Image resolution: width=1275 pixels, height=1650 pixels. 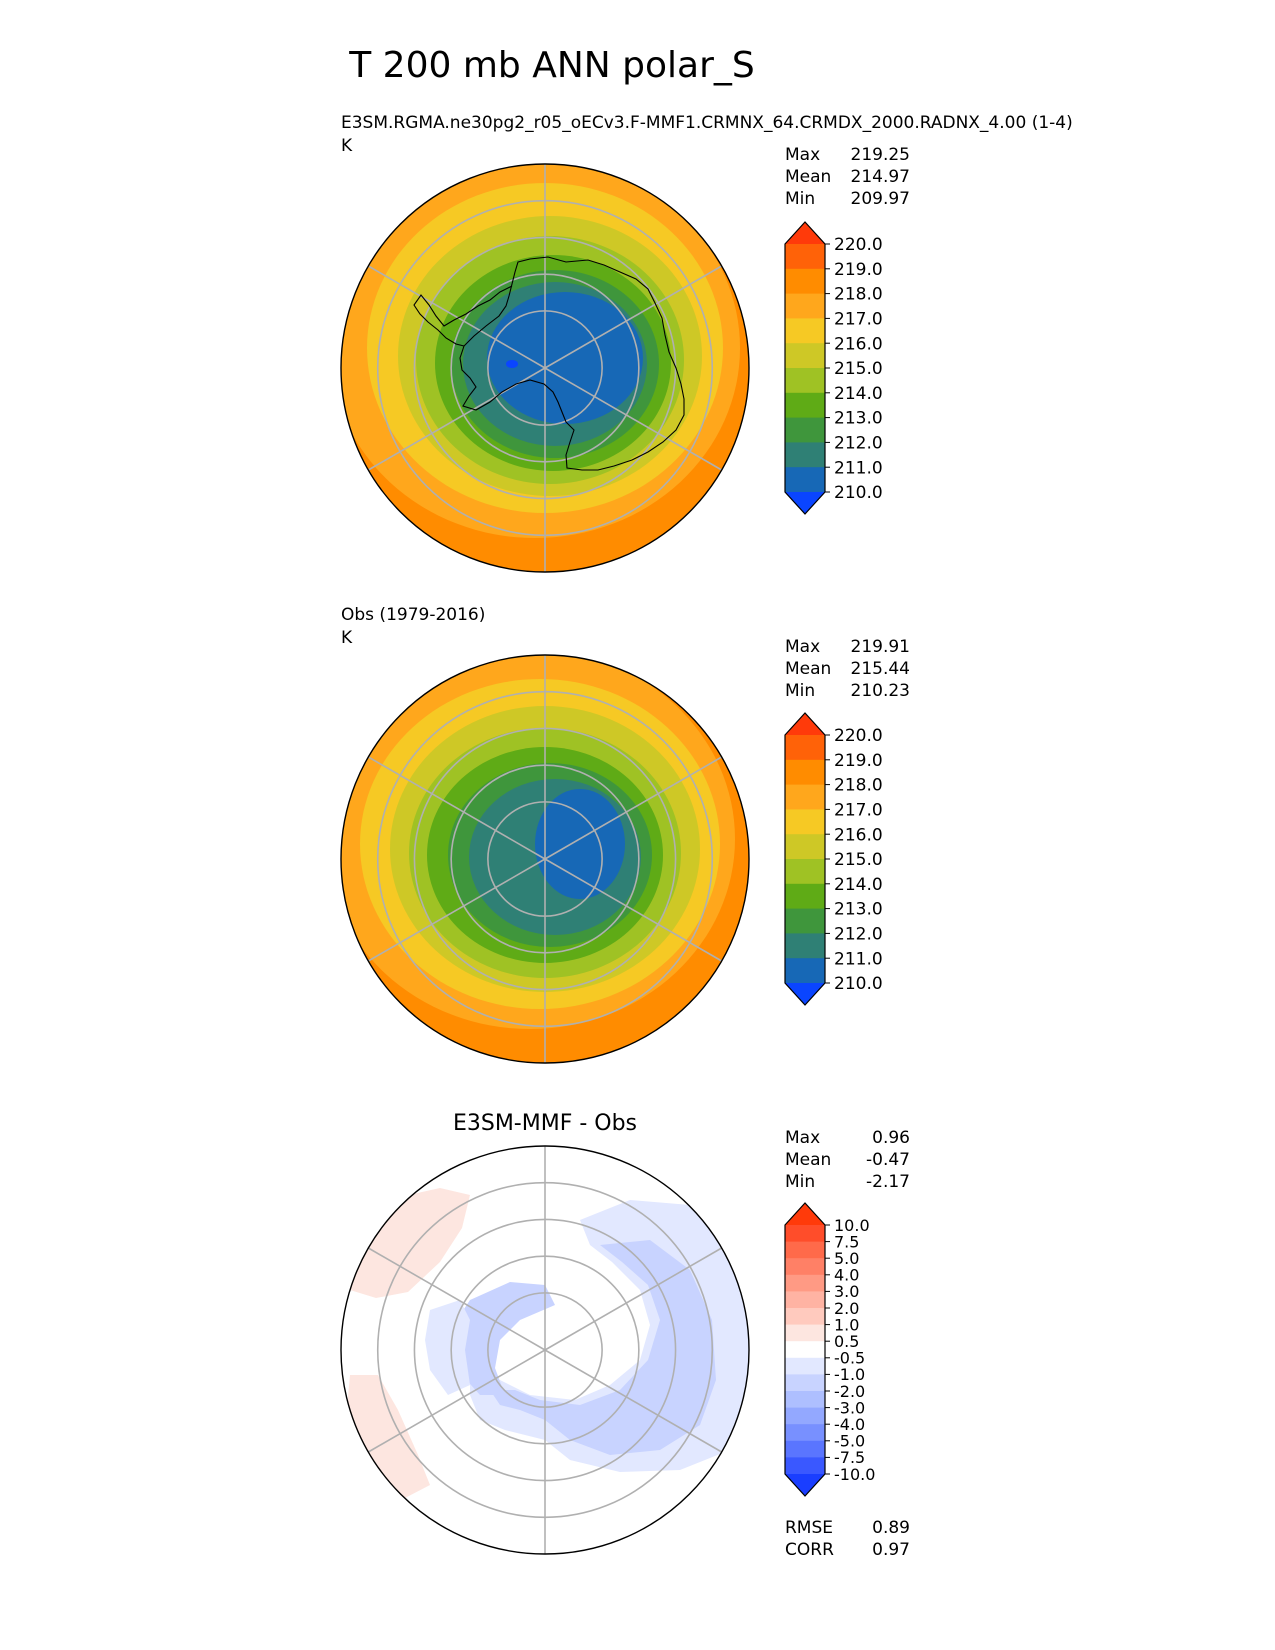 What do you see at coordinates (858, 468) in the screenshot?
I see `model-colorbar-tick-label: 211.0` at bounding box center [858, 468].